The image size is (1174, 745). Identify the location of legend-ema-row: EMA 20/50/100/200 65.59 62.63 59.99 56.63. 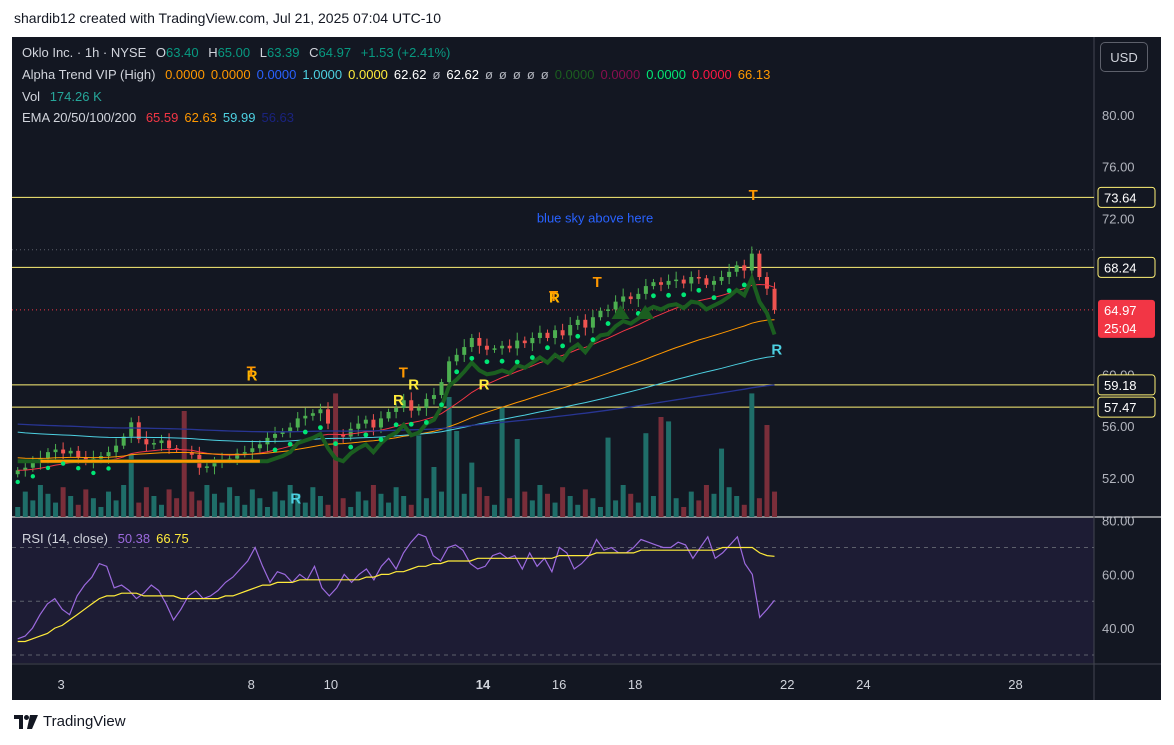
(164, 117).